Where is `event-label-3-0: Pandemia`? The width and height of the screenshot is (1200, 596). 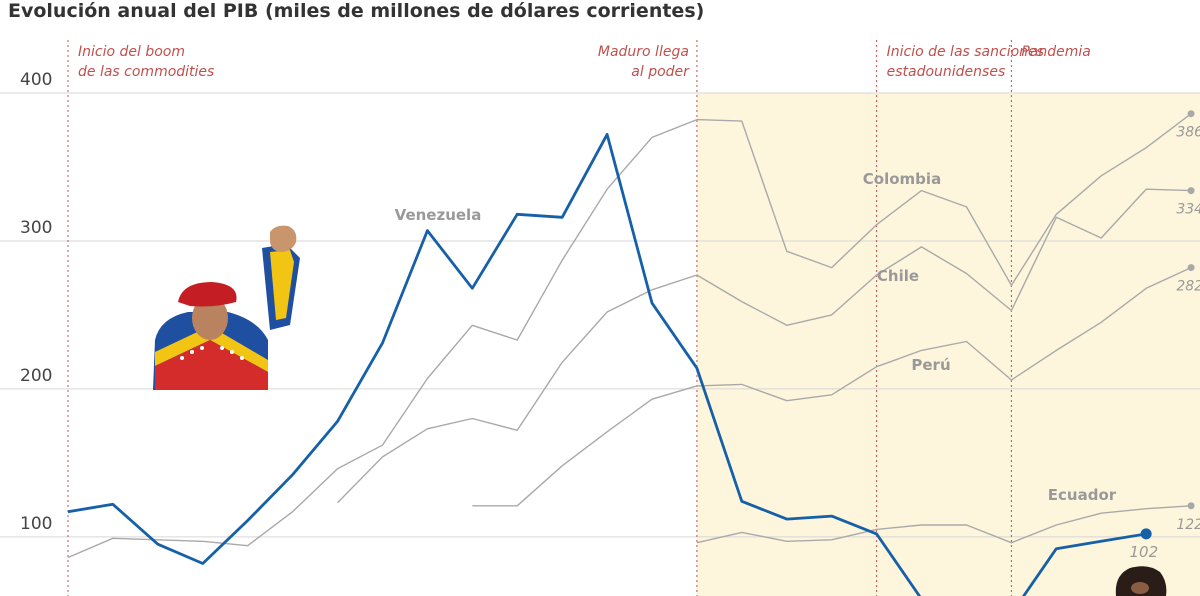
event-label-3-0: Pandemia is located at coordinates (1056, 52).